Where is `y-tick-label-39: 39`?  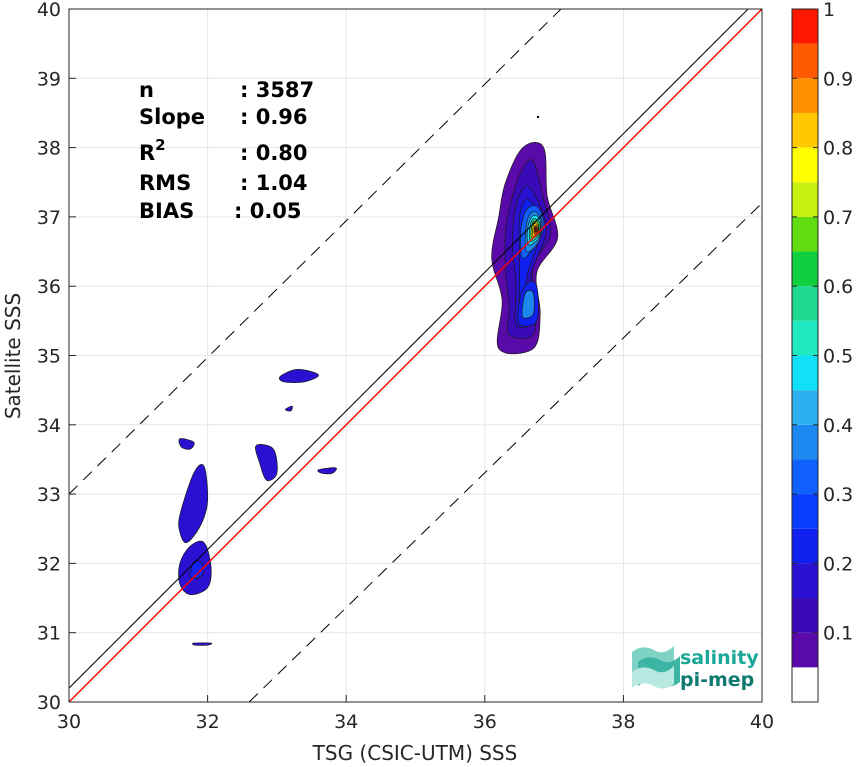
y-tick-label-39: 39 is located at coordinates (49, 79).